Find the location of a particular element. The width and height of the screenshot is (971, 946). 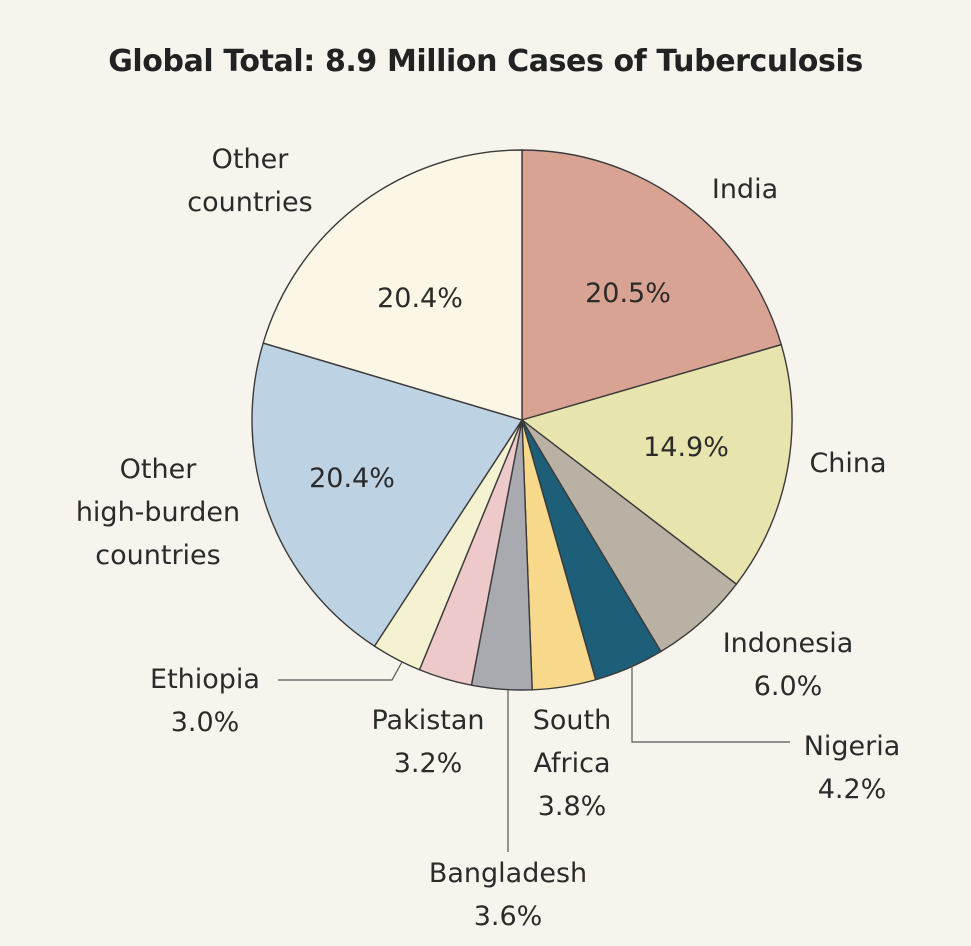

category-label-india: India is located at coordinates (745, 189).